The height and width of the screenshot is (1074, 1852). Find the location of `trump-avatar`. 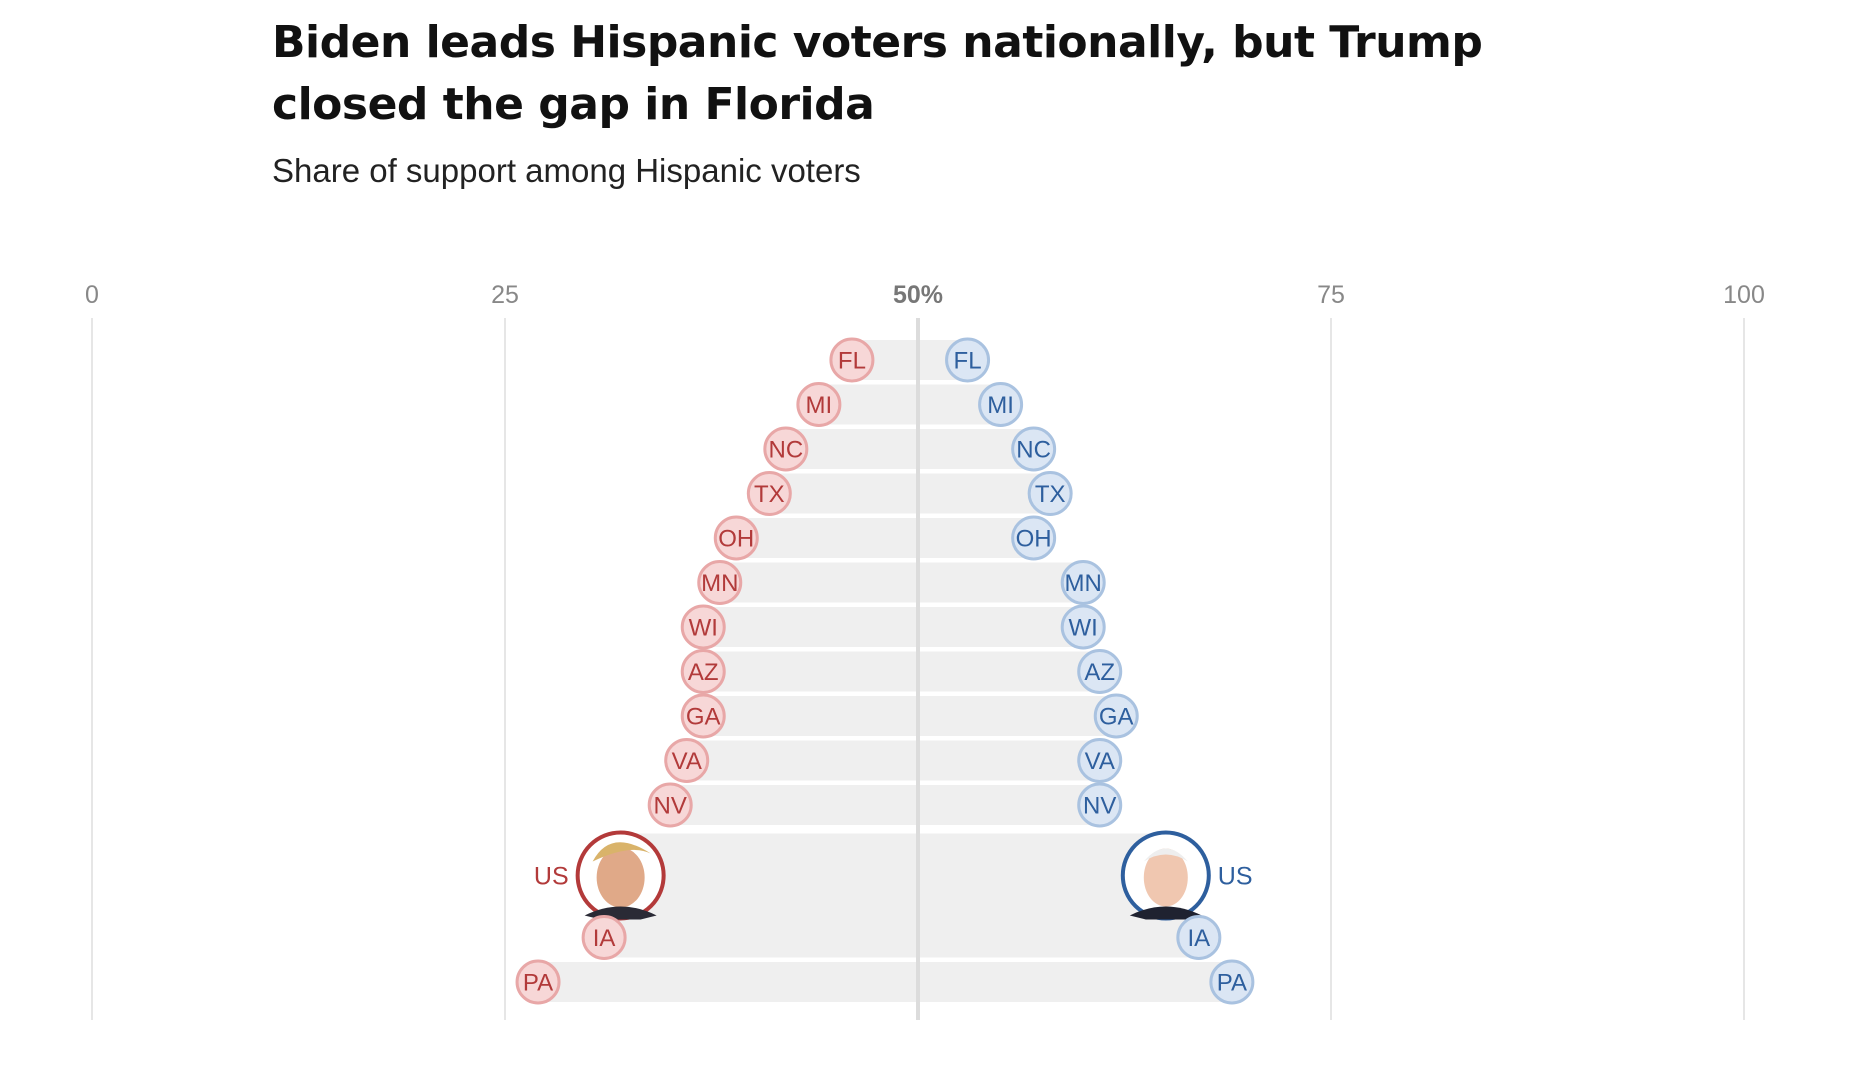

trump-avatar is located at coordinates (620, 875).